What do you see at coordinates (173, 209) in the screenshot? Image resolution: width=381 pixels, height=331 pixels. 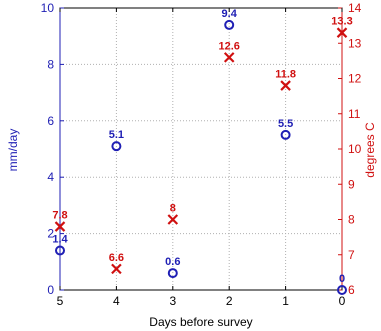 I see `temperature-data-label: 8` at bounding box center [173, 209].